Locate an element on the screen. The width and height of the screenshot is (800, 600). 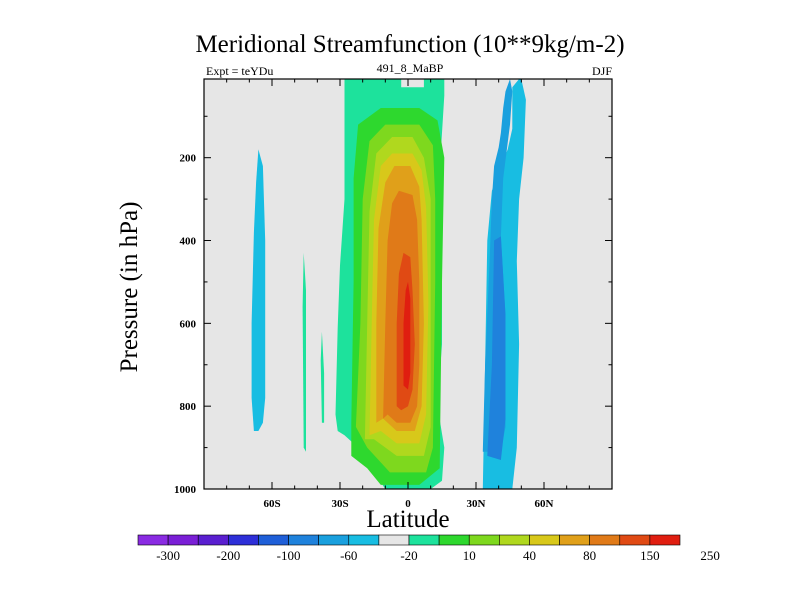
colorbar-label: -20 is located at coordinates (408, 555).